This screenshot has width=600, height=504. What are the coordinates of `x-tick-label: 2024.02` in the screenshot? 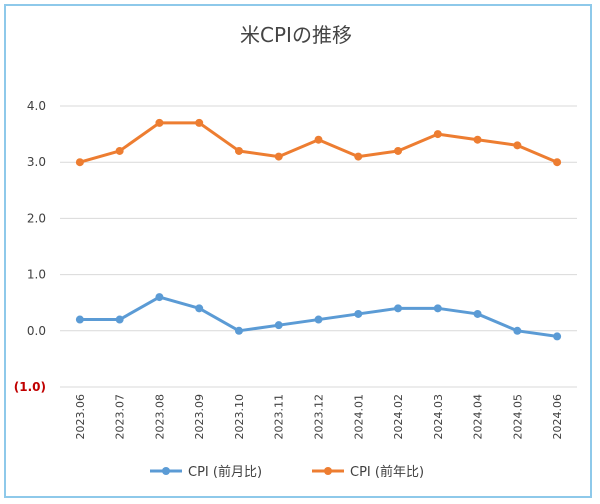 It's located at (398, 417).